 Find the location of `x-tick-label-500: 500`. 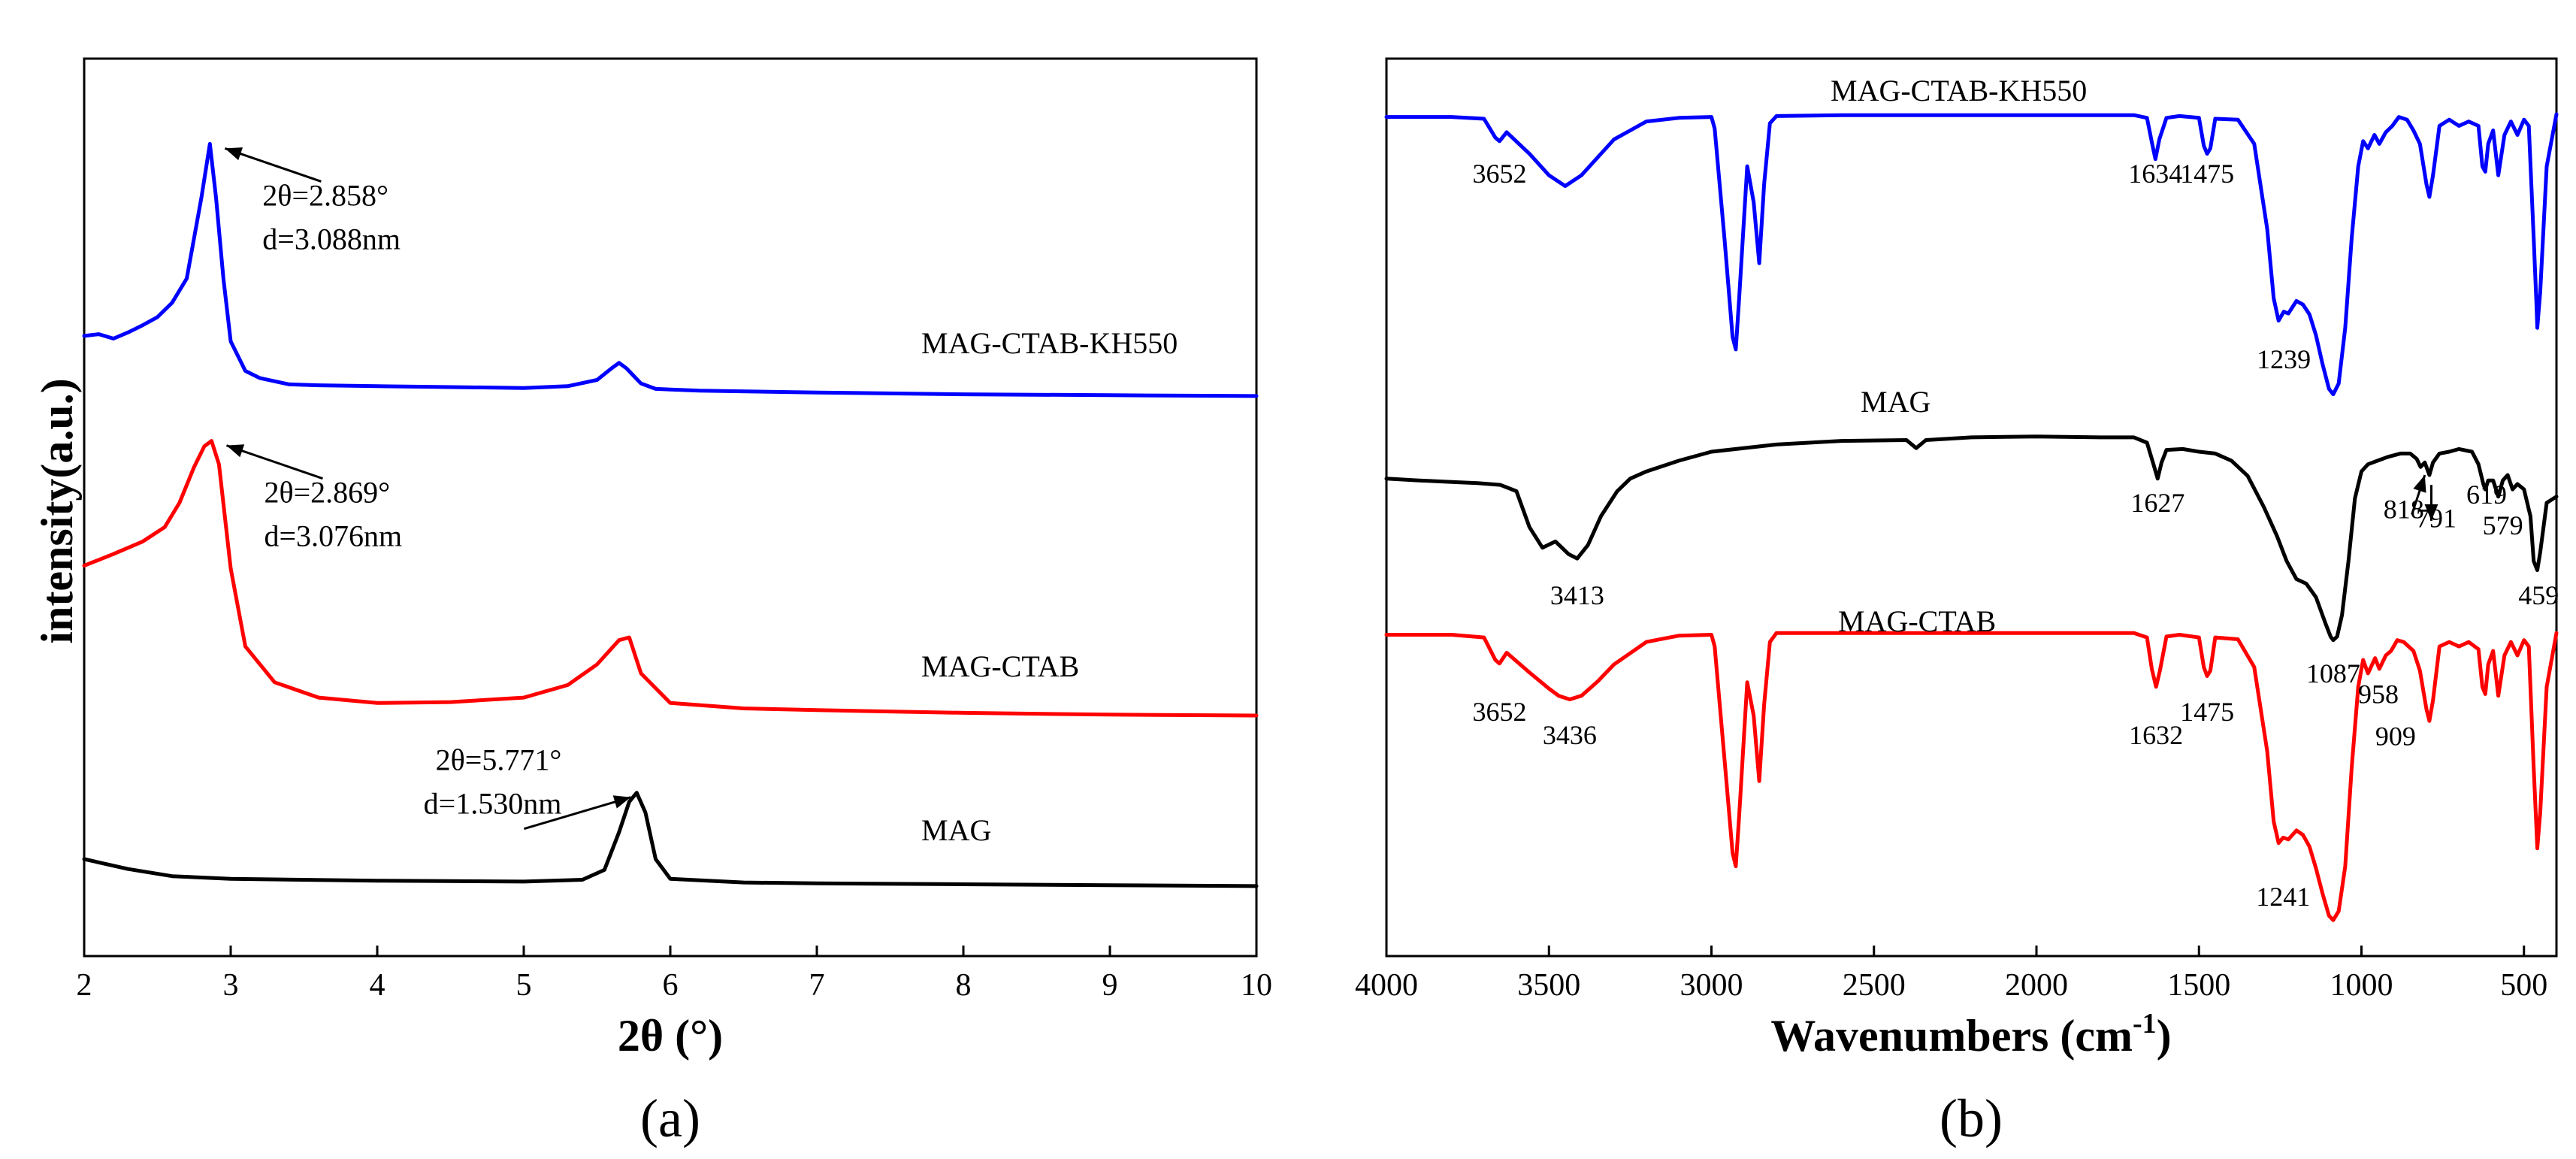

x-tick-label-500: 500 is located at coordinates (2523, 985).